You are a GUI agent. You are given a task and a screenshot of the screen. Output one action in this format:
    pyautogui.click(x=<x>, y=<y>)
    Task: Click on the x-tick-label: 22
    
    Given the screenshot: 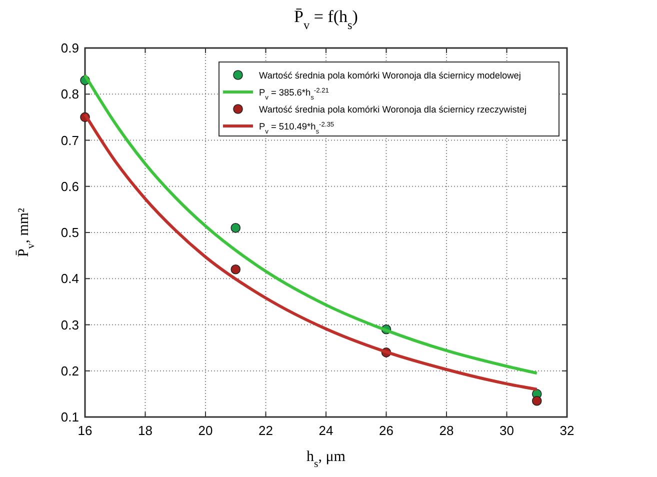 What is the action you would take?
    pyautogui.click(x=265, y=430)
    